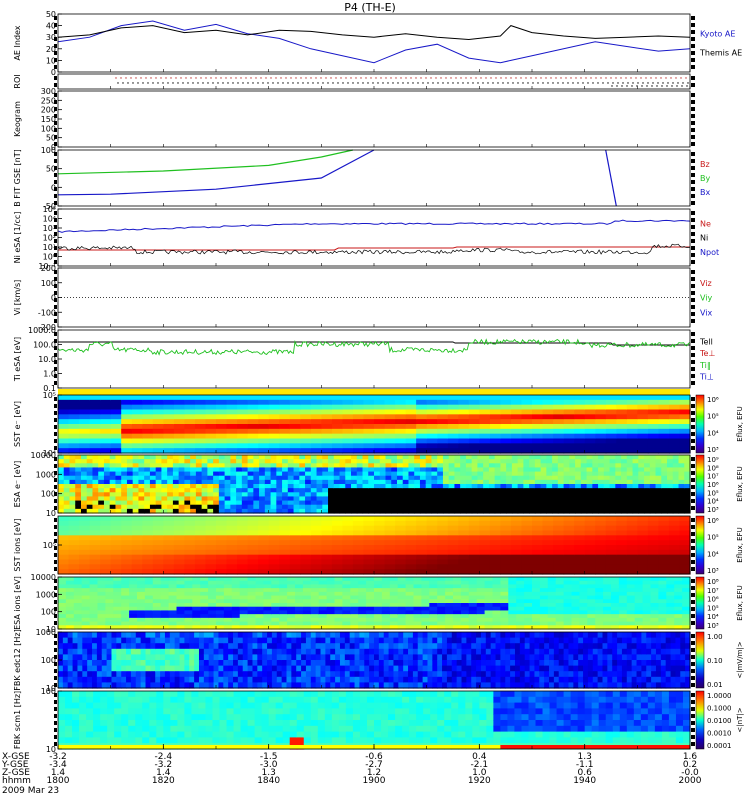  Describe the element at coordinates (17, 544) in the screenshot. I see `y-axis-label: SST ions [eV]` at that location.